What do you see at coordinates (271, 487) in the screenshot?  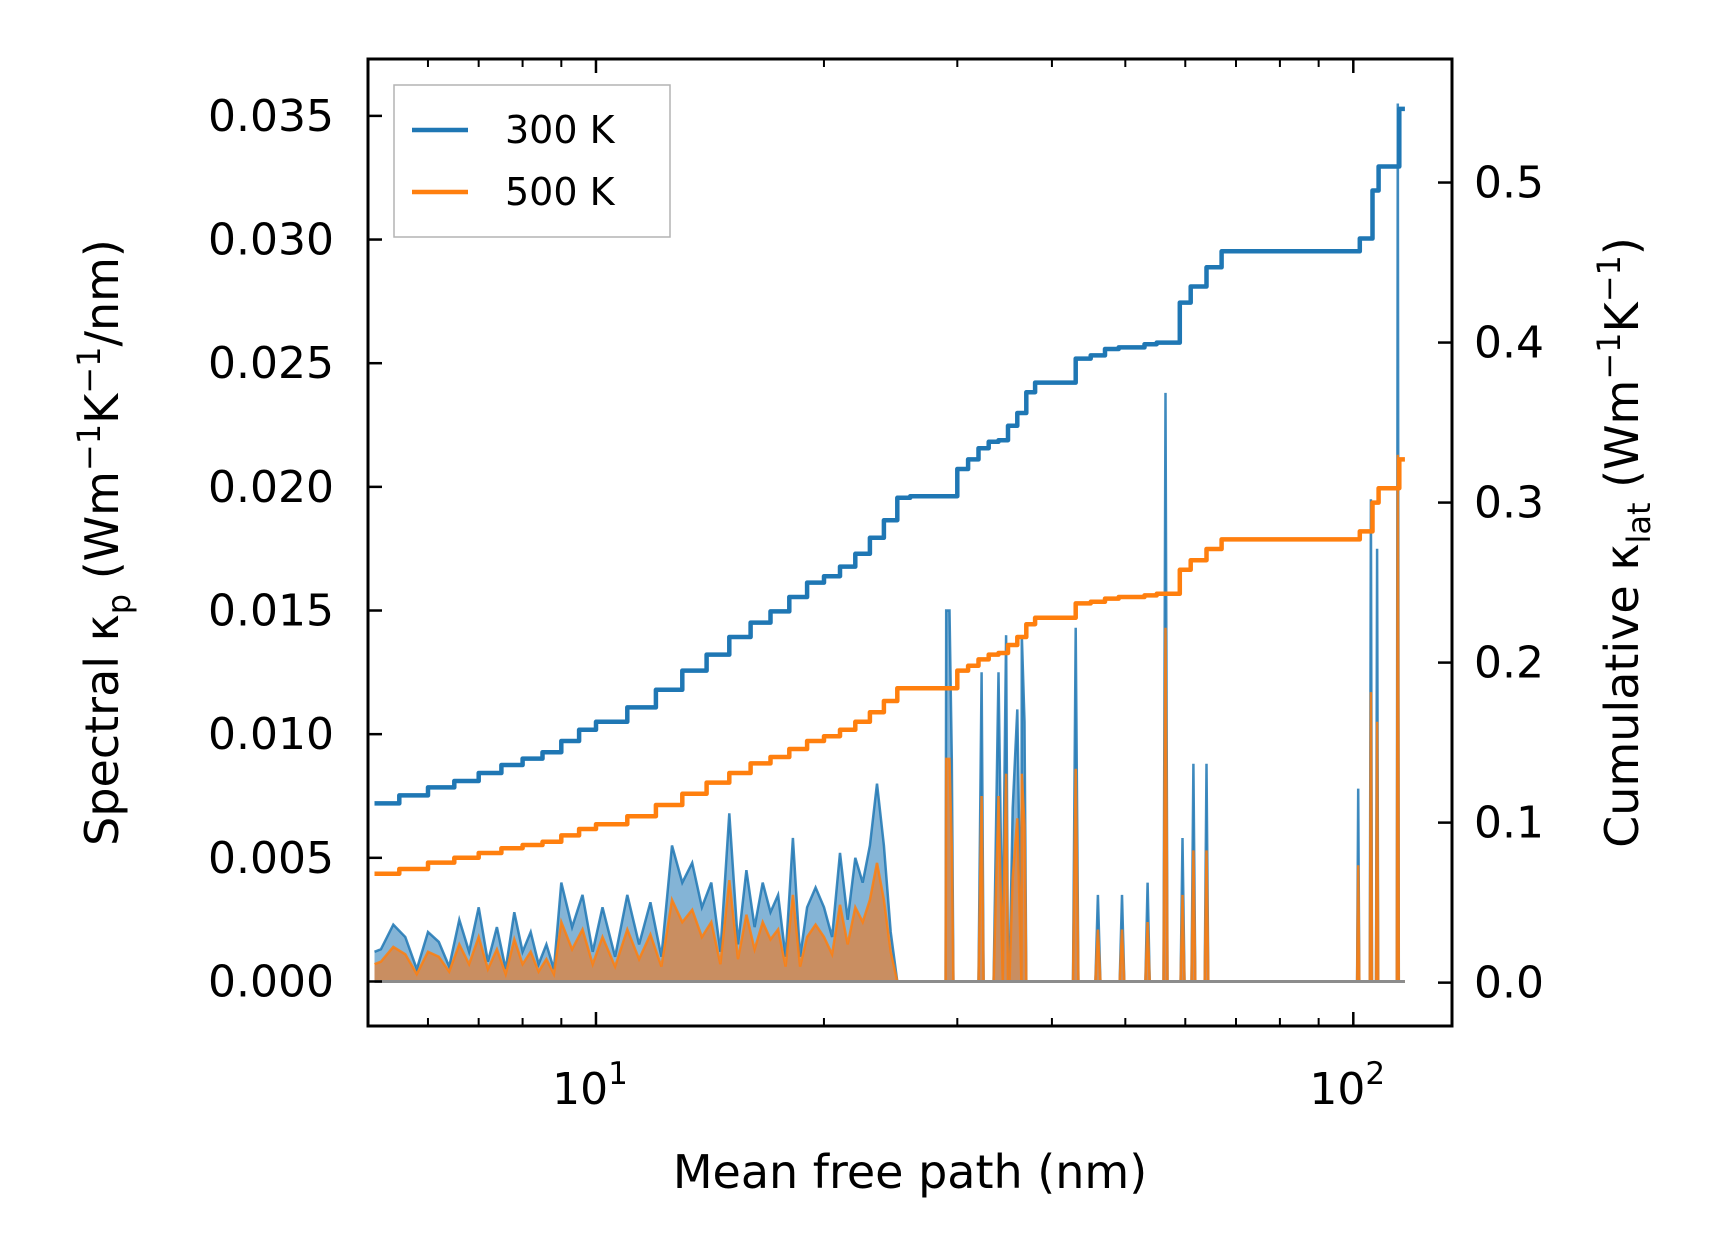 I see `y-left-tick-label: 0.020` at bounding box center [271, 487].